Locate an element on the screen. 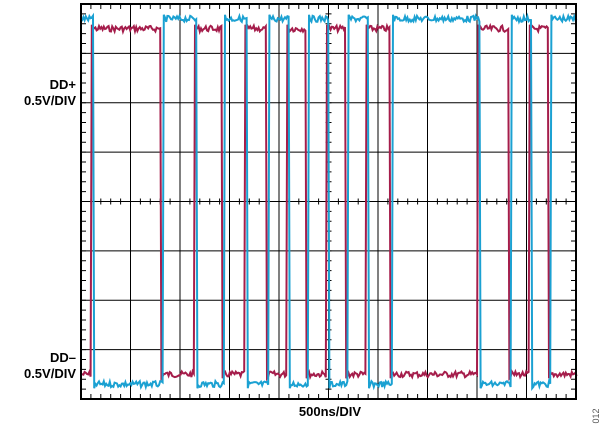  dd-minus-channel-label: DD– 0.5V/DIV is located at coordinates (38, 366).